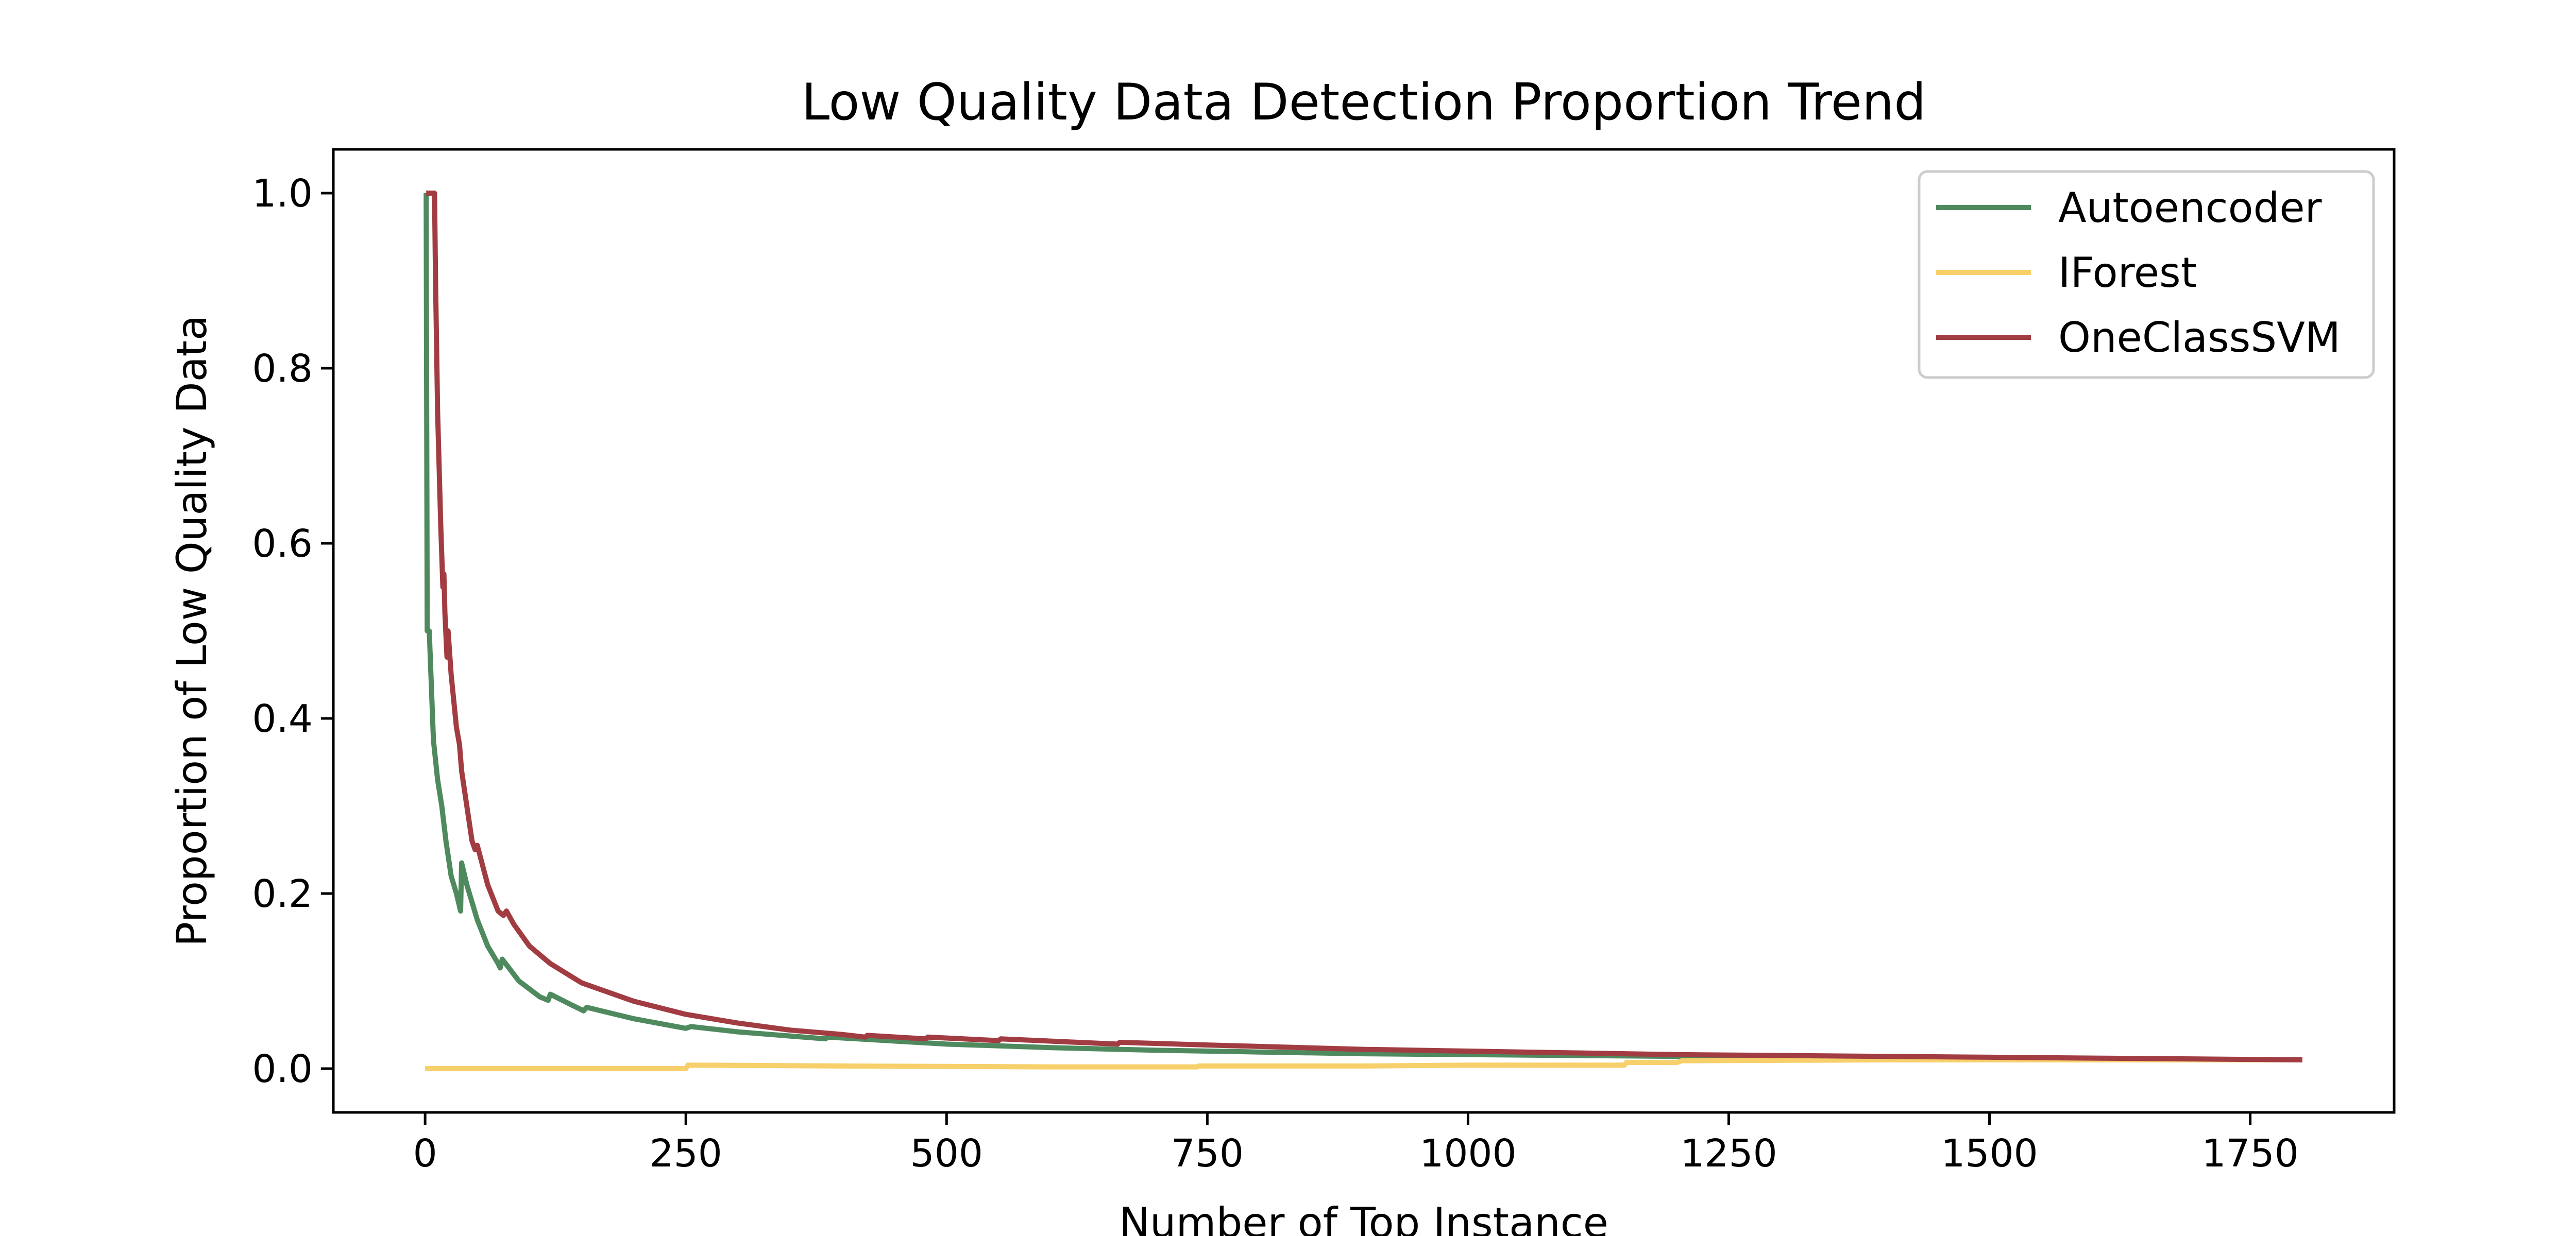  I want to click on legend: Autoencoder IForest OneClassSVM, so click(2146, 274).